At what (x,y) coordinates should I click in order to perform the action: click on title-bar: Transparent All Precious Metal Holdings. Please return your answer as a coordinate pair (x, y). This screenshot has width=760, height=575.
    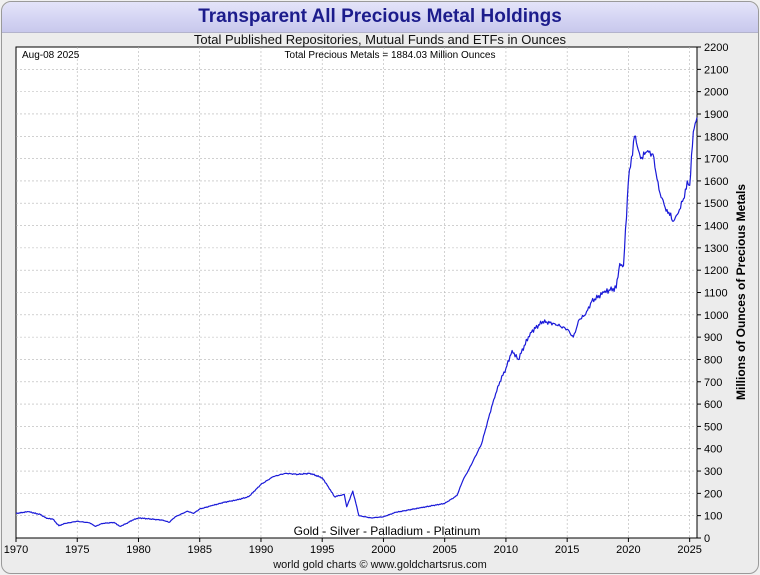
    Looking at the image, I should click on (380, 17).